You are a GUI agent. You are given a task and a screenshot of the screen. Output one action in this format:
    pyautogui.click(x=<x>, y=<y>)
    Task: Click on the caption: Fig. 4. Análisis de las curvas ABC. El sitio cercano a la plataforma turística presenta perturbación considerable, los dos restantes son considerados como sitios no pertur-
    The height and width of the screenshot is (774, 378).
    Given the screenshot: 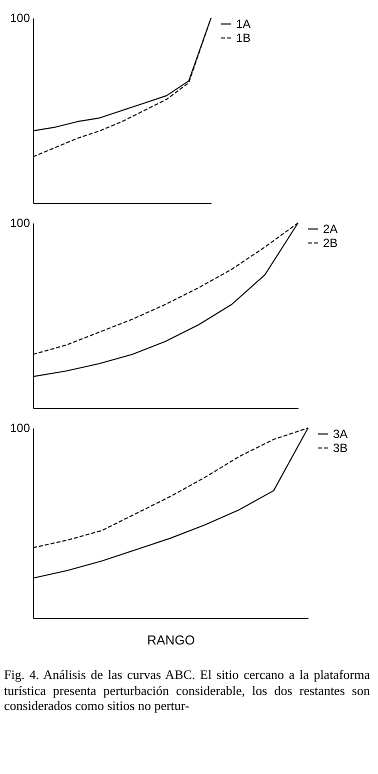 What is the action you would take?
    pyautogui.click(x=187, y=690)
    